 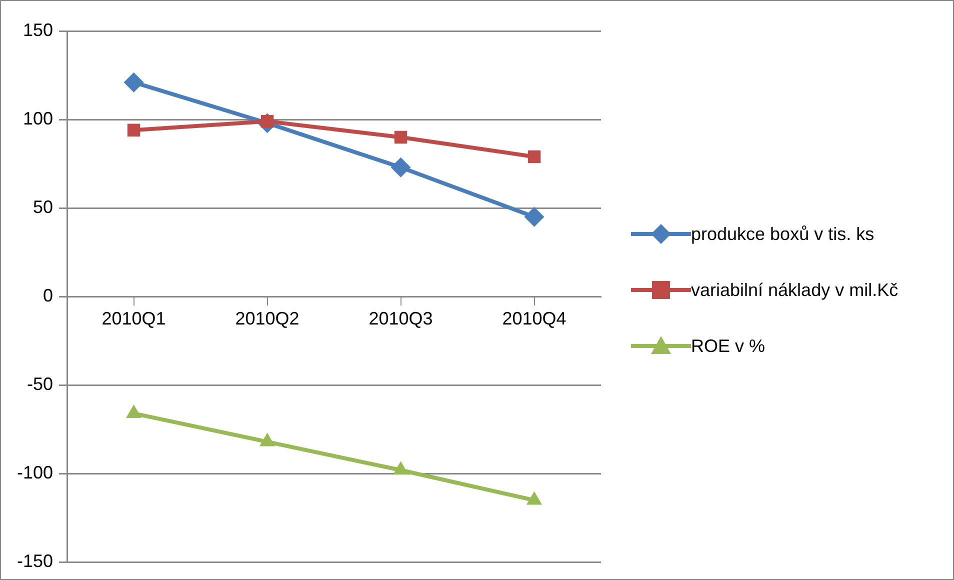 What do you see at coordinates (534, 318) in the screenshot?
I see `x-tick-label: 2010Q4` at bounding box center [534, 318].